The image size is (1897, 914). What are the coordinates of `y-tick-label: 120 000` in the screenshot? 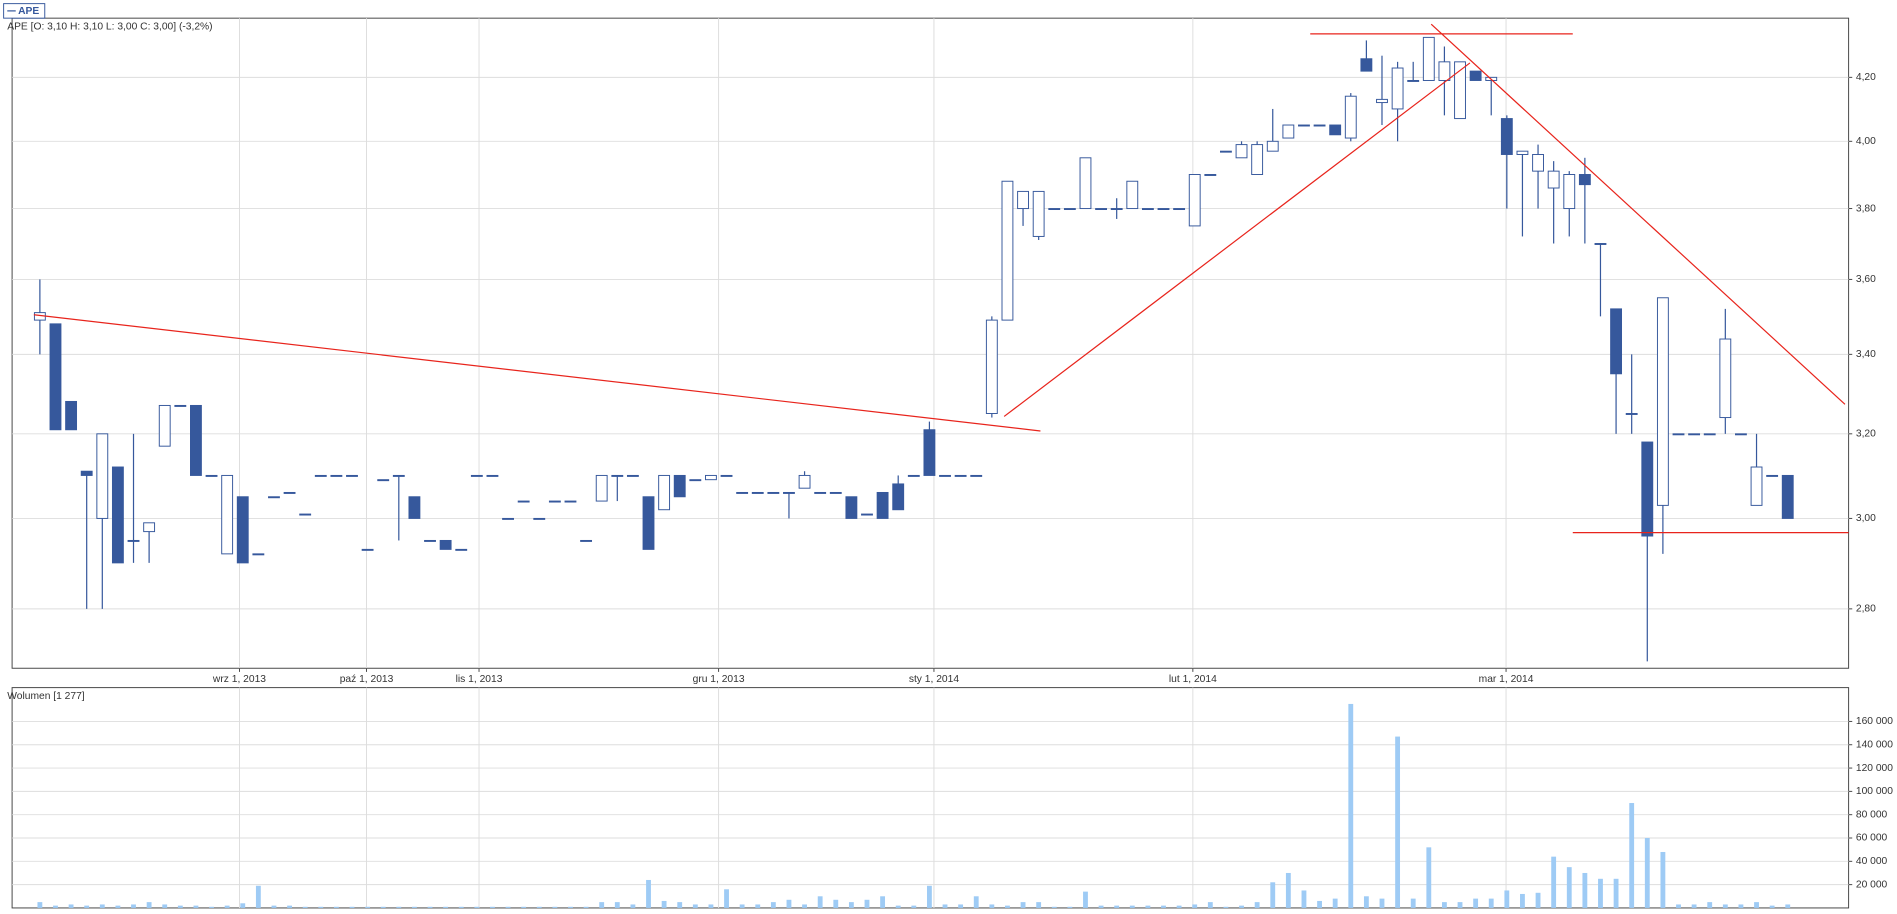 It's located at (1874, 768).